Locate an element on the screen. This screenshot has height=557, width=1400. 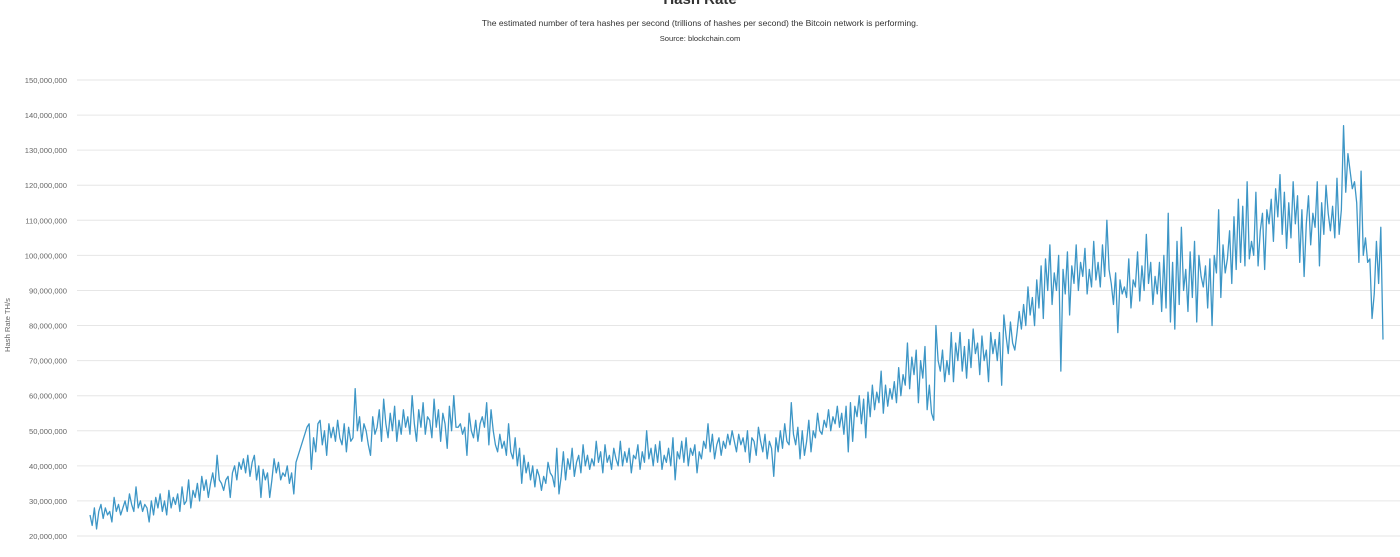
y-tick-label: 20,000,000 is located at coordinates (48, 536).